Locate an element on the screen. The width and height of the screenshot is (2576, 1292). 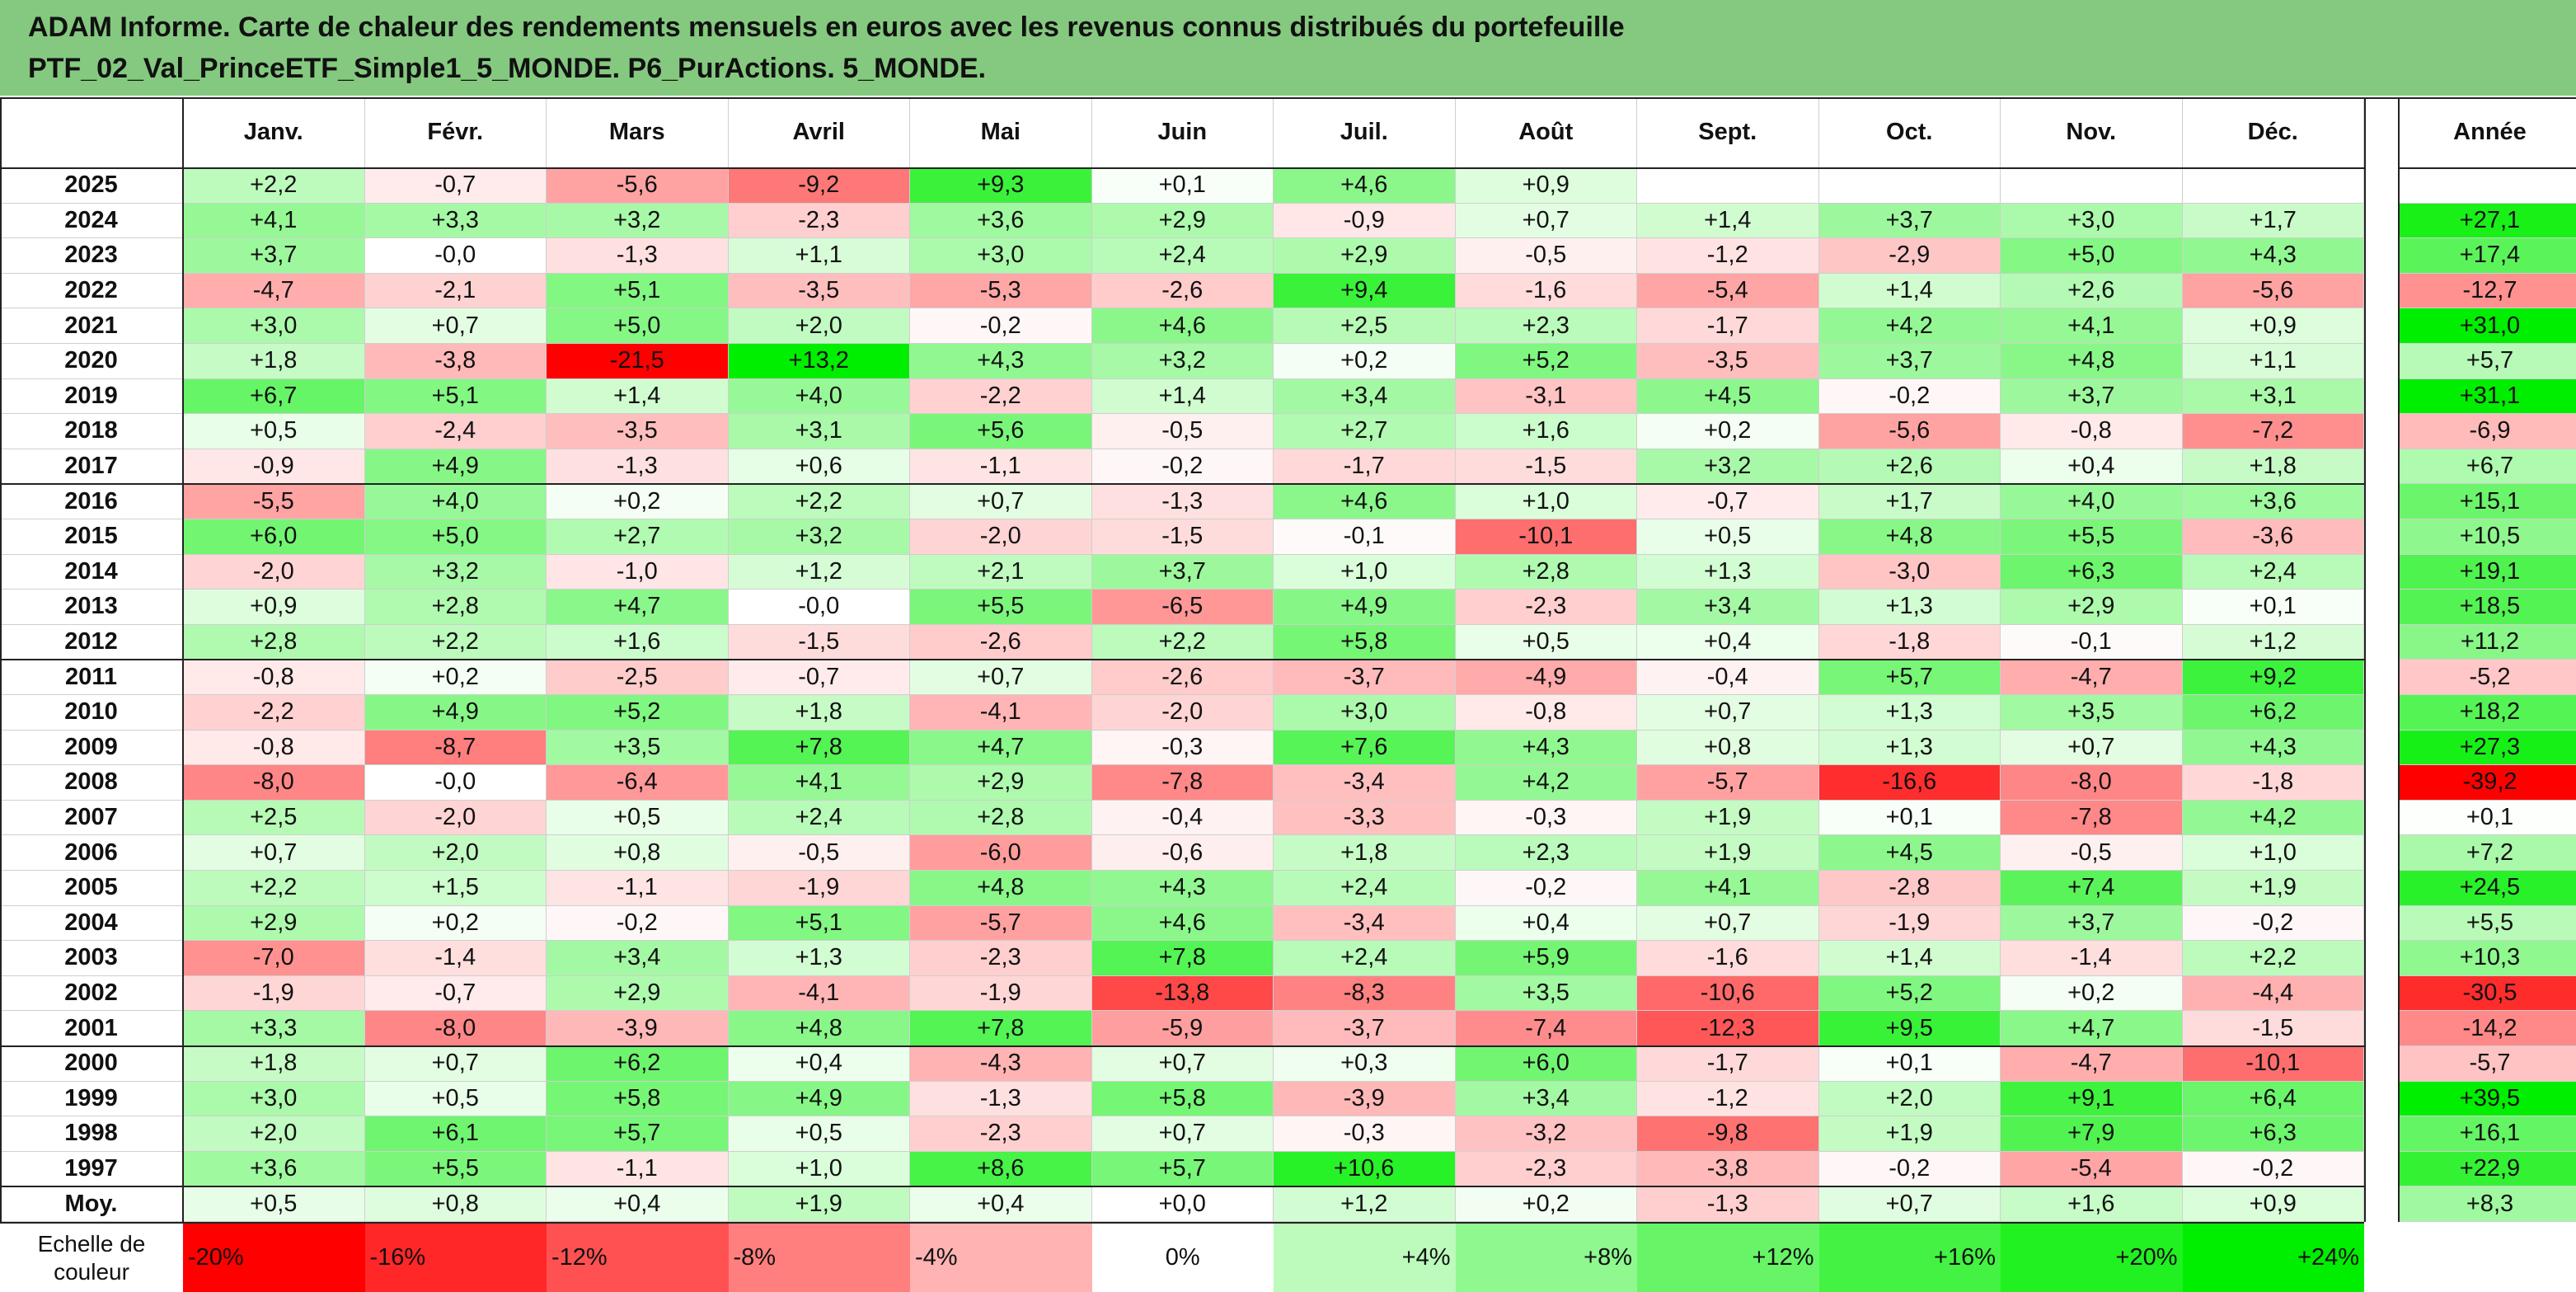
heat-cell: -0,5 is located at coordinates (819, 853).